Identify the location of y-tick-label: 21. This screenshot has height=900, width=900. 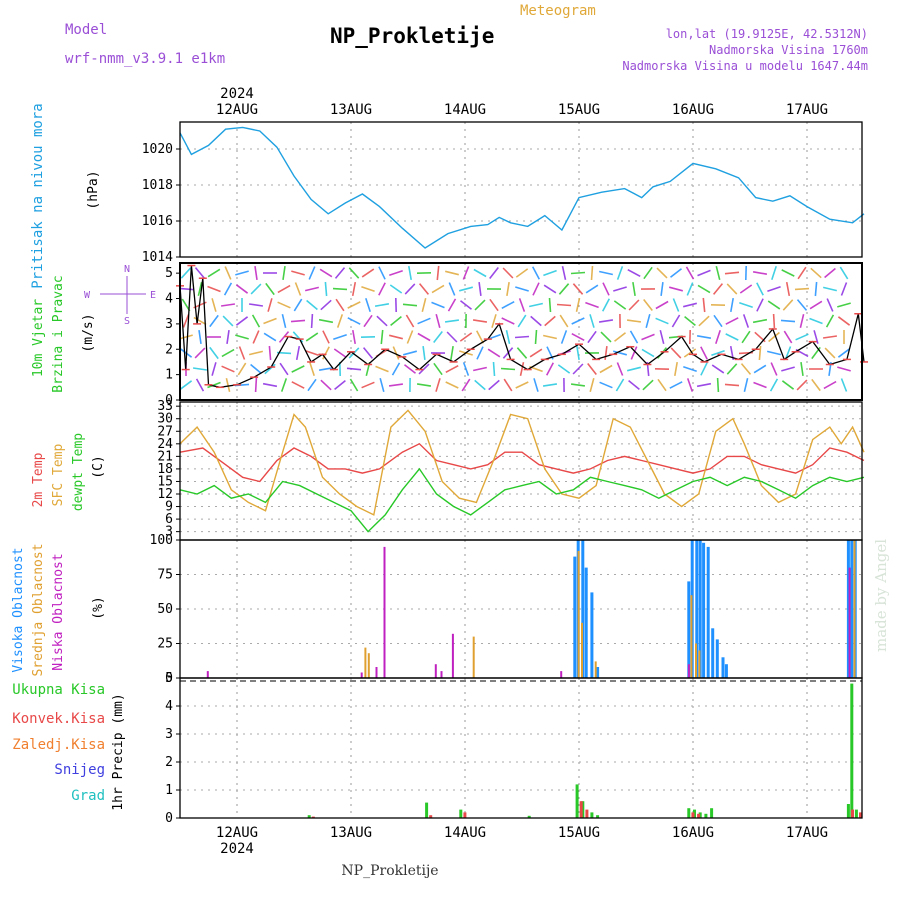
(165, 456).